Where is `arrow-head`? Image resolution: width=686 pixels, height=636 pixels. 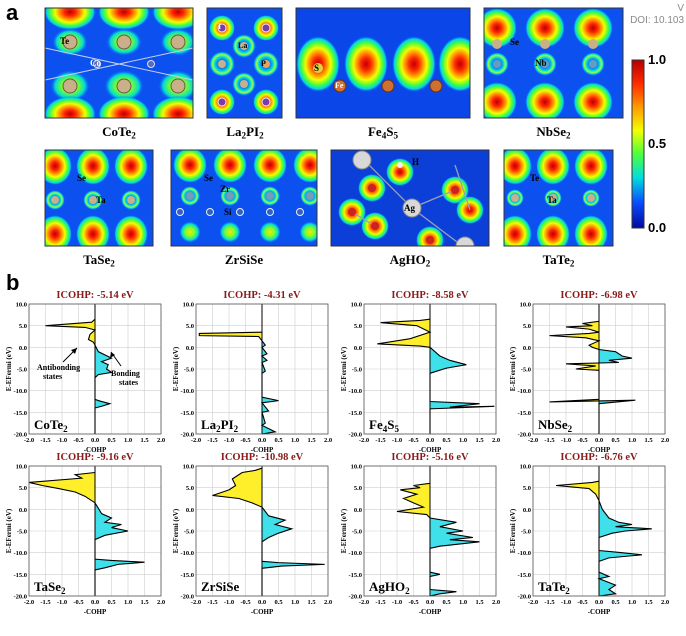
arrow-head is located at coordinates (112, 355).